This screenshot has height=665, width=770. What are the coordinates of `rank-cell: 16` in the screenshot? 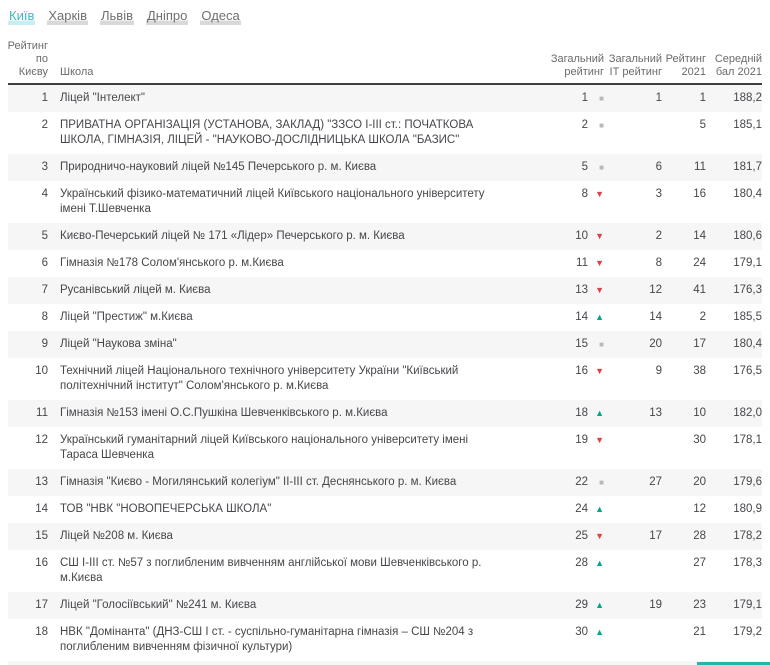 It's located at (41, 563).